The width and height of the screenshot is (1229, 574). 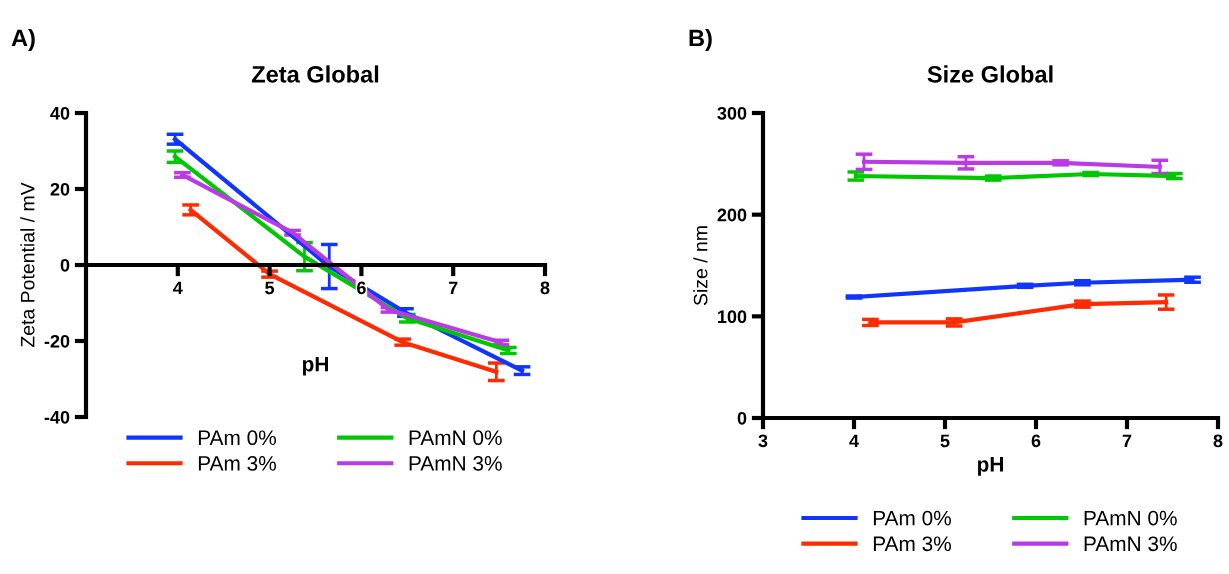 What do you see at coordinates (700, 40) in the screenshot?
I see `text: B)` at bounding box center [700, 40].